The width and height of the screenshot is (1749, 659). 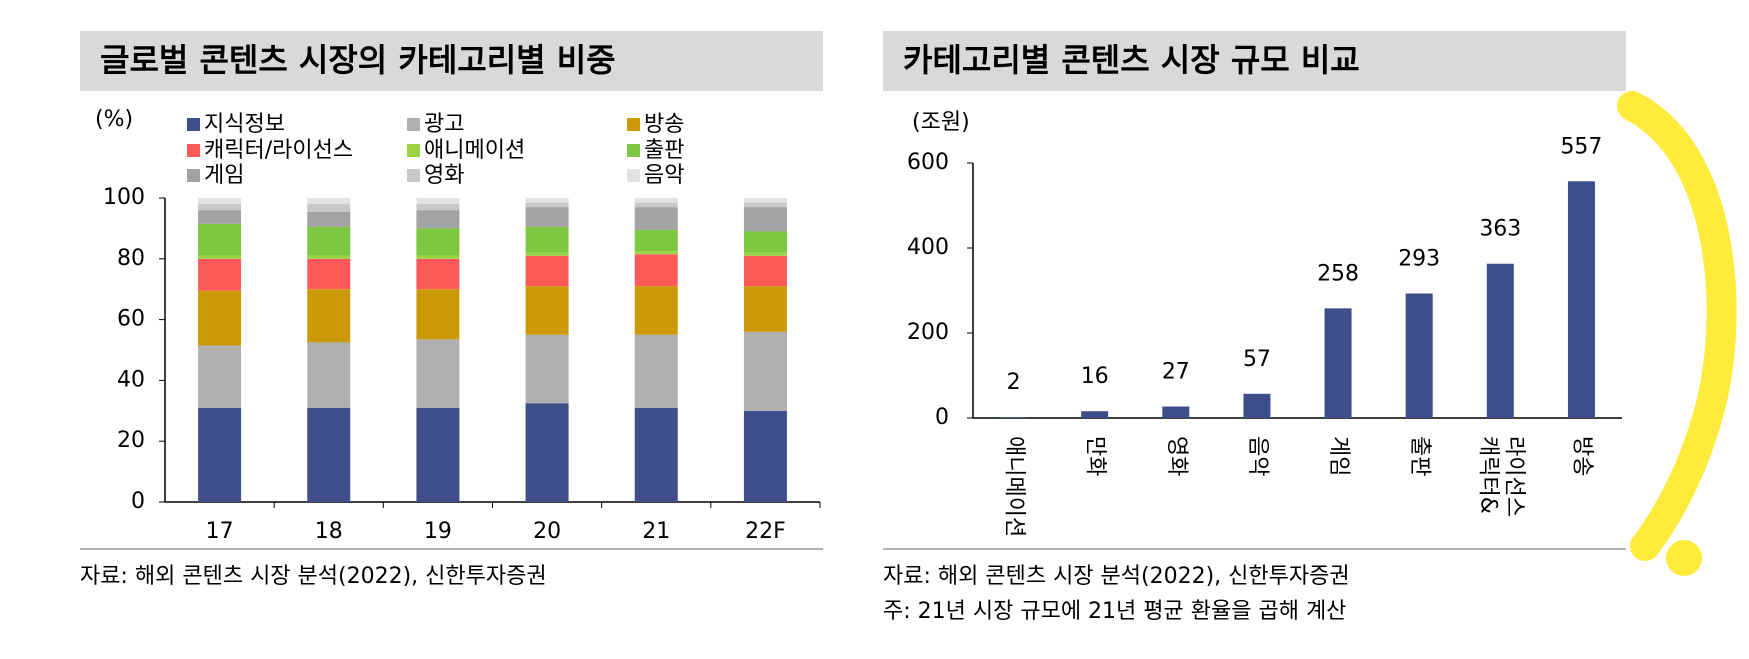 What do you see at coordinates (928, 247) in the screenshot?
I see `y-tick-label: 400` at bounding box center [928, 247].